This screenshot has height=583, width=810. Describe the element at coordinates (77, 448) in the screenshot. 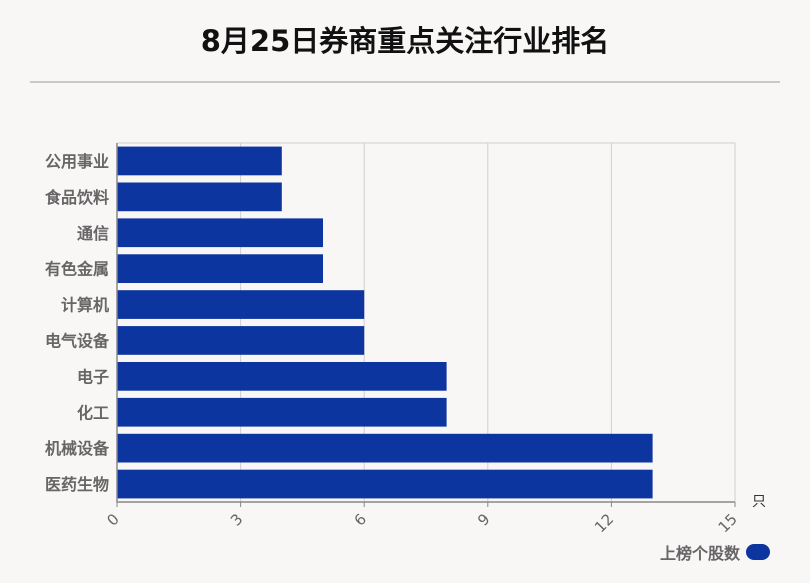

I see `category-label: 机械设备` at that location.